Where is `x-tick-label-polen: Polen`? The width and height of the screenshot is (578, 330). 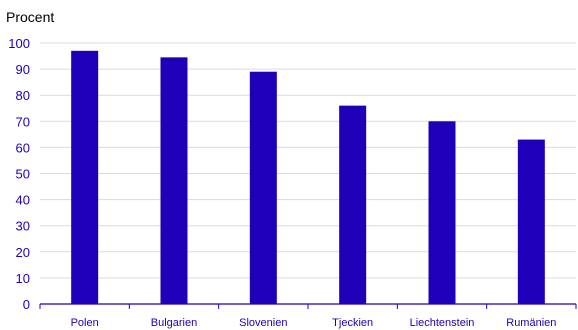 x-tick-label-polen: Polen is located at coordinates (85, 323).